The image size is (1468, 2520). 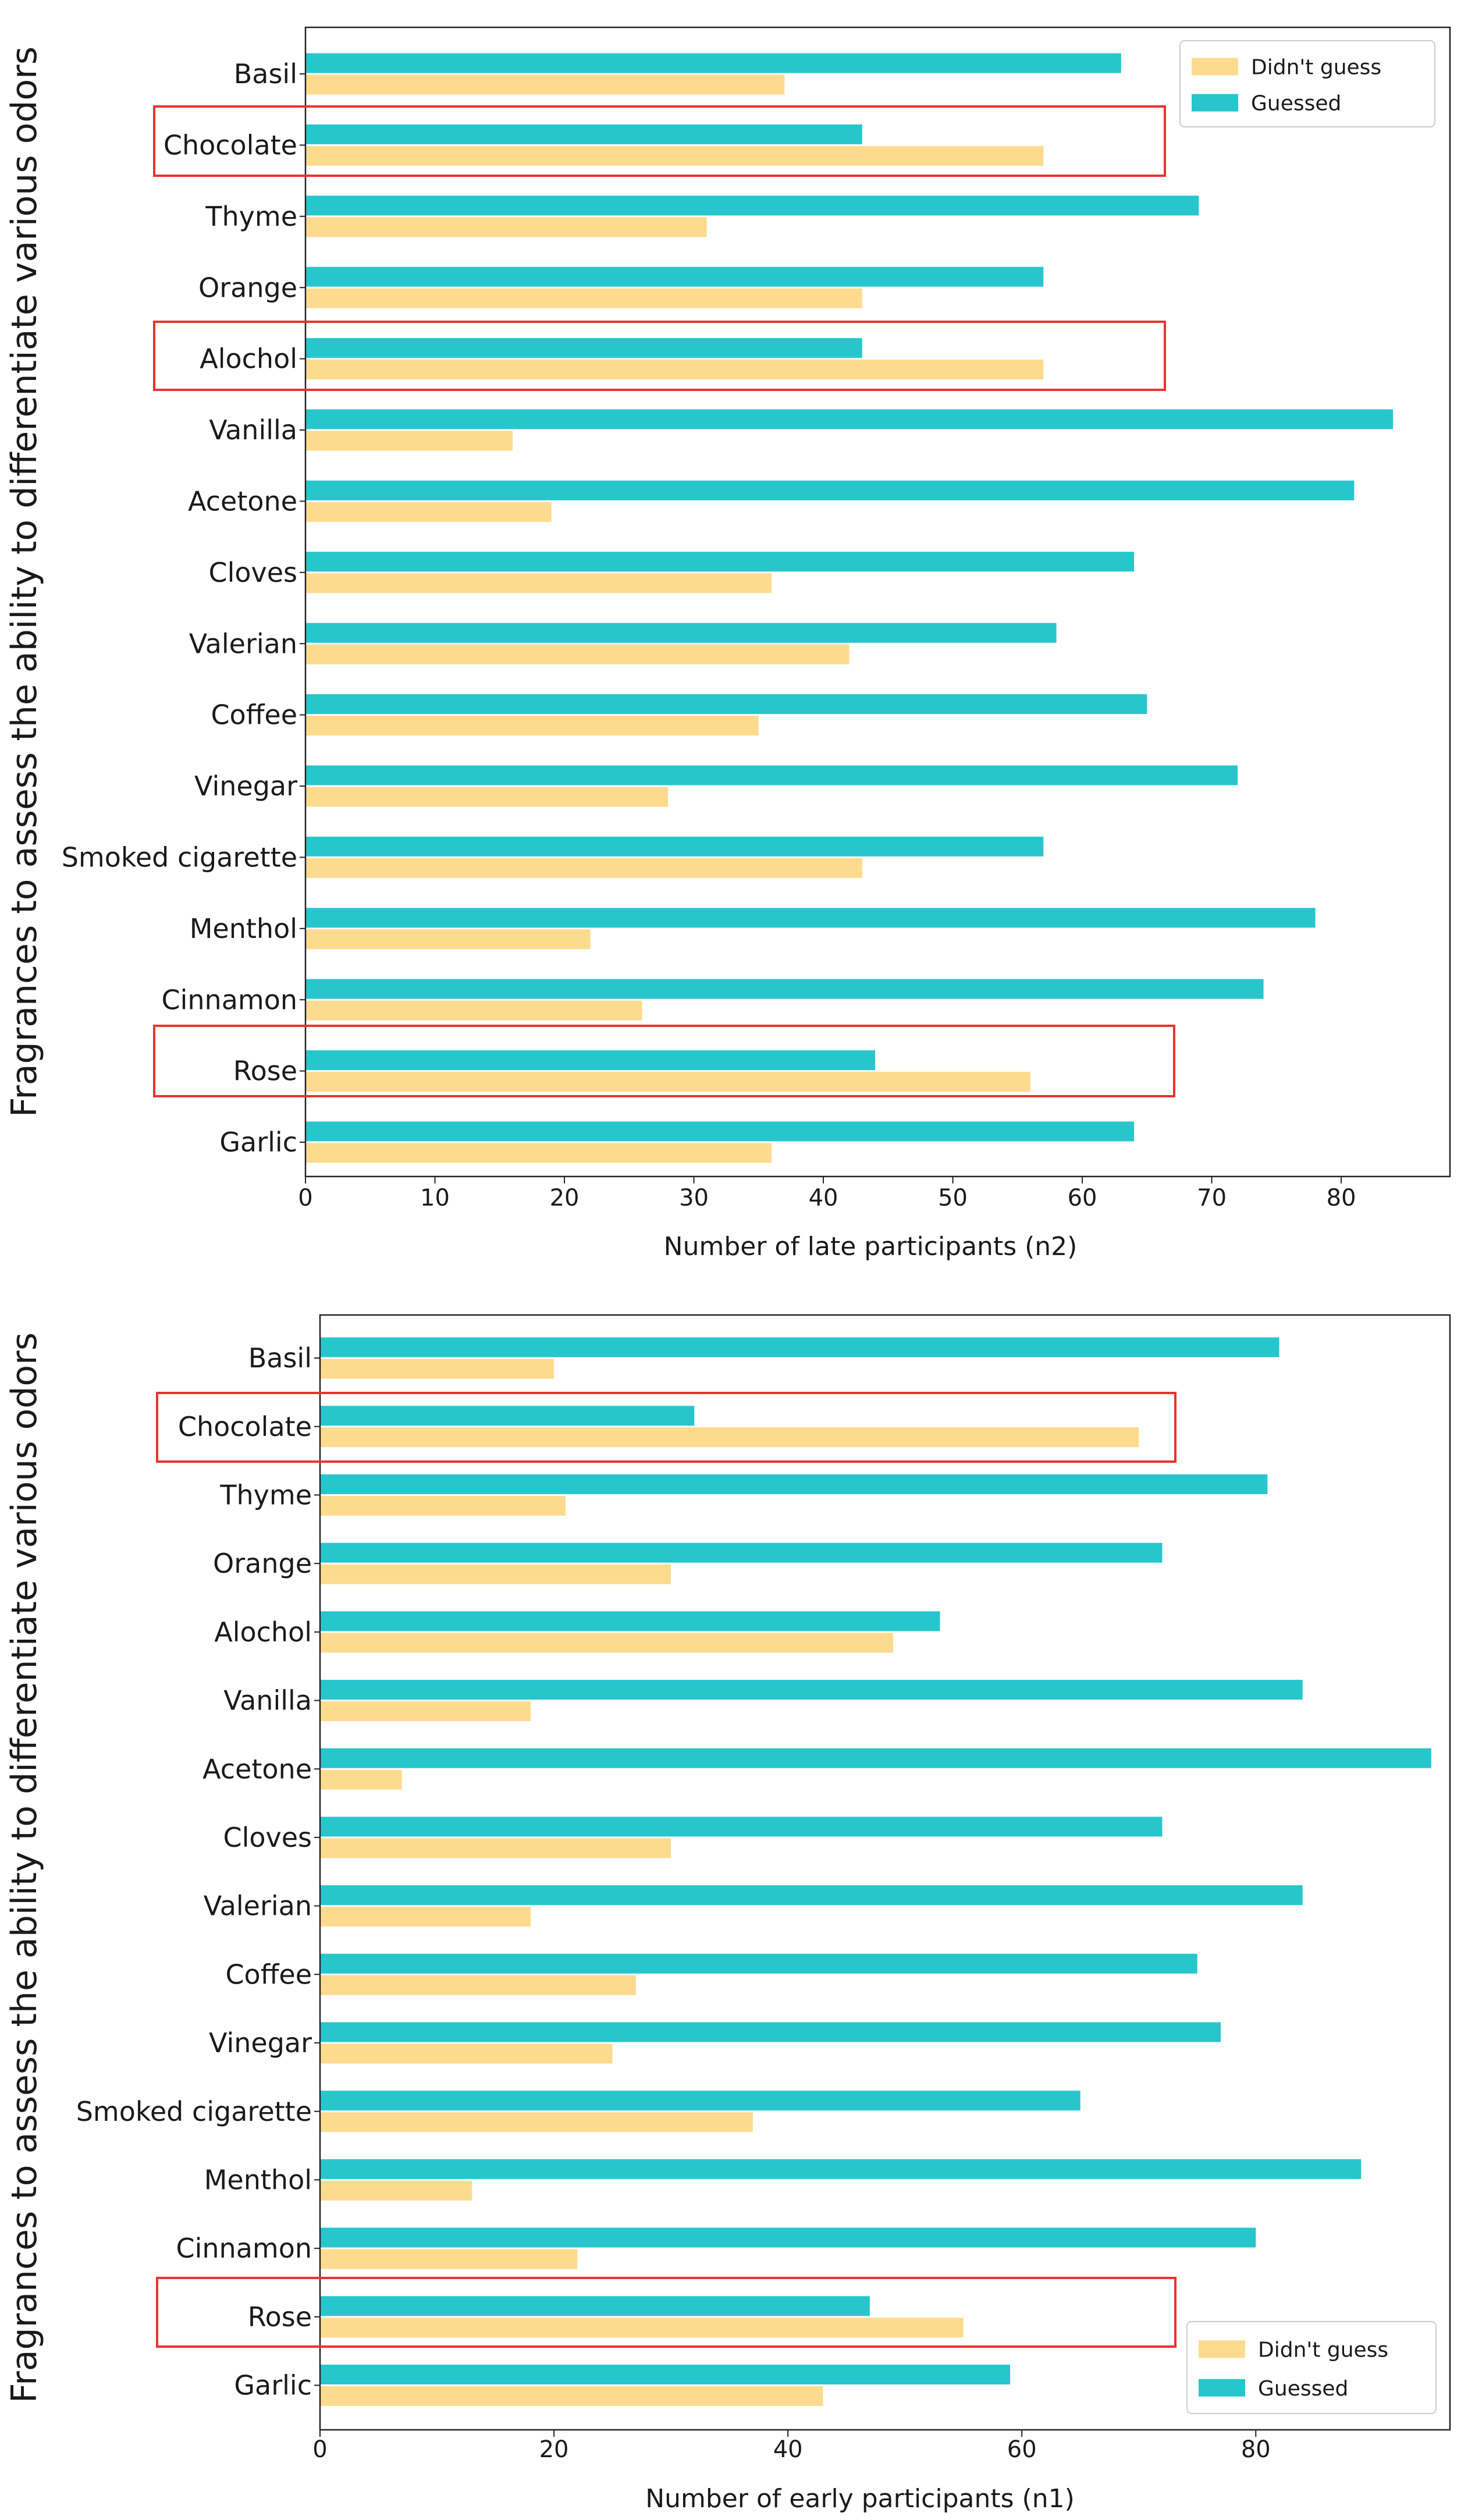 What do you see at coordinates (1303, 2389) in the screenshot?
I see `legend-label-guessed: Guessed` at bounding box center [1303, 2389].